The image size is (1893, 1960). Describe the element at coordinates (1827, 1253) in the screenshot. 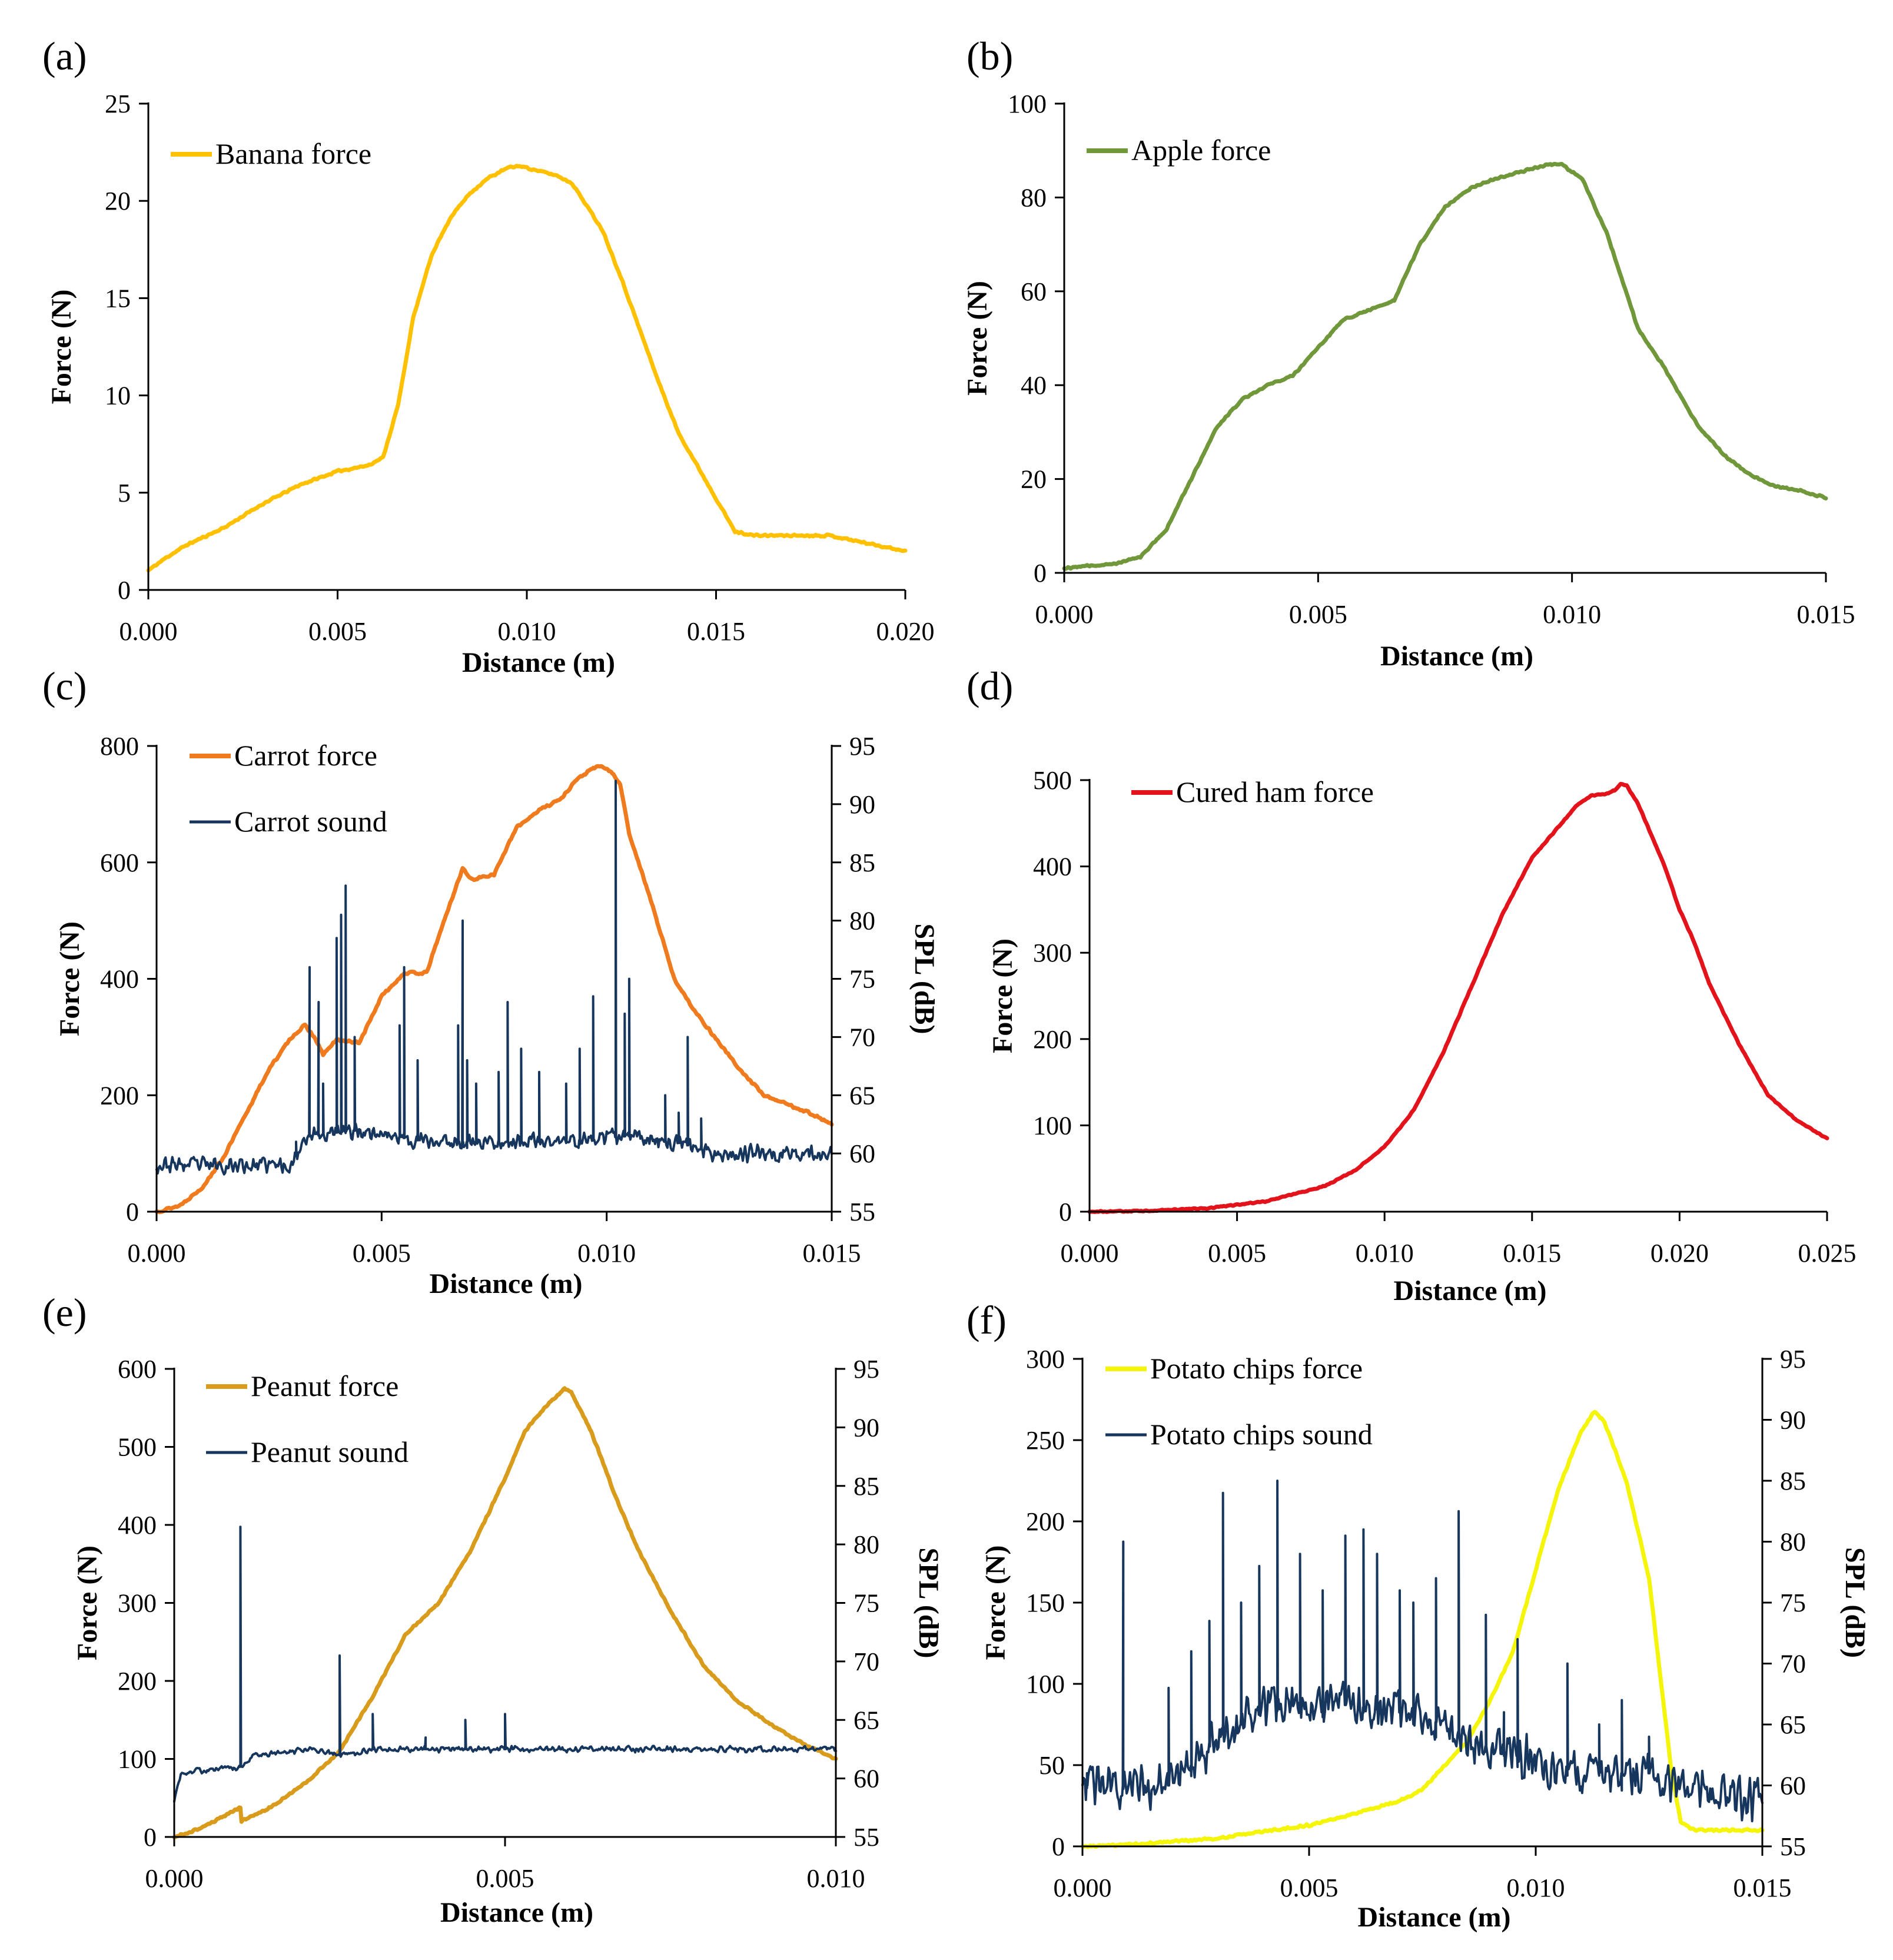

I see `x-tick-label: 0.025` at that location.